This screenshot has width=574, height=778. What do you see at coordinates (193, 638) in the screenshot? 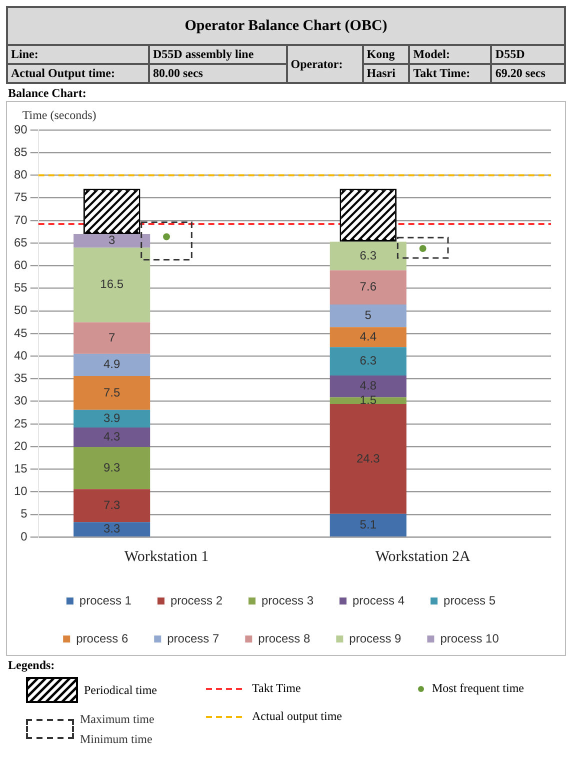
I see `legend-label: process 7` at bounding box center [193, 638].